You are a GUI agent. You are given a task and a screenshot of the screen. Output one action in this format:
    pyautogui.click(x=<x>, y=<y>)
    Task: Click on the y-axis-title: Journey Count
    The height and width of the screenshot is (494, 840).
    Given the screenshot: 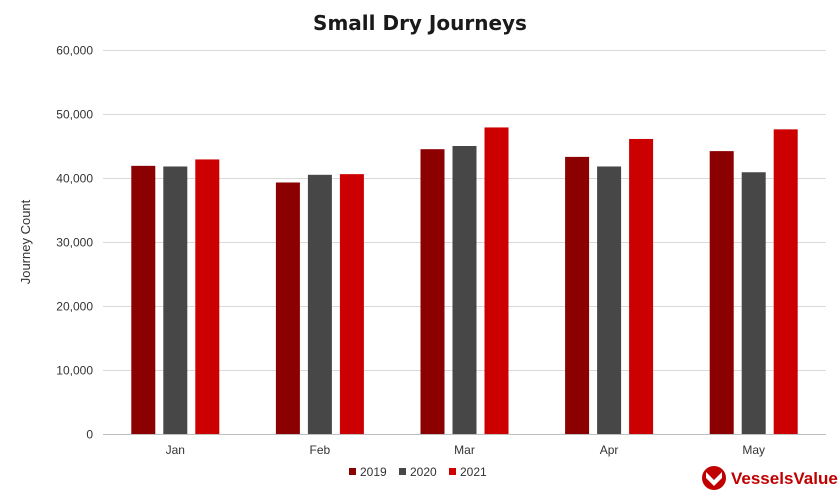 What is the action you would take?
    pyautogui.click(x=25, y=241)
    